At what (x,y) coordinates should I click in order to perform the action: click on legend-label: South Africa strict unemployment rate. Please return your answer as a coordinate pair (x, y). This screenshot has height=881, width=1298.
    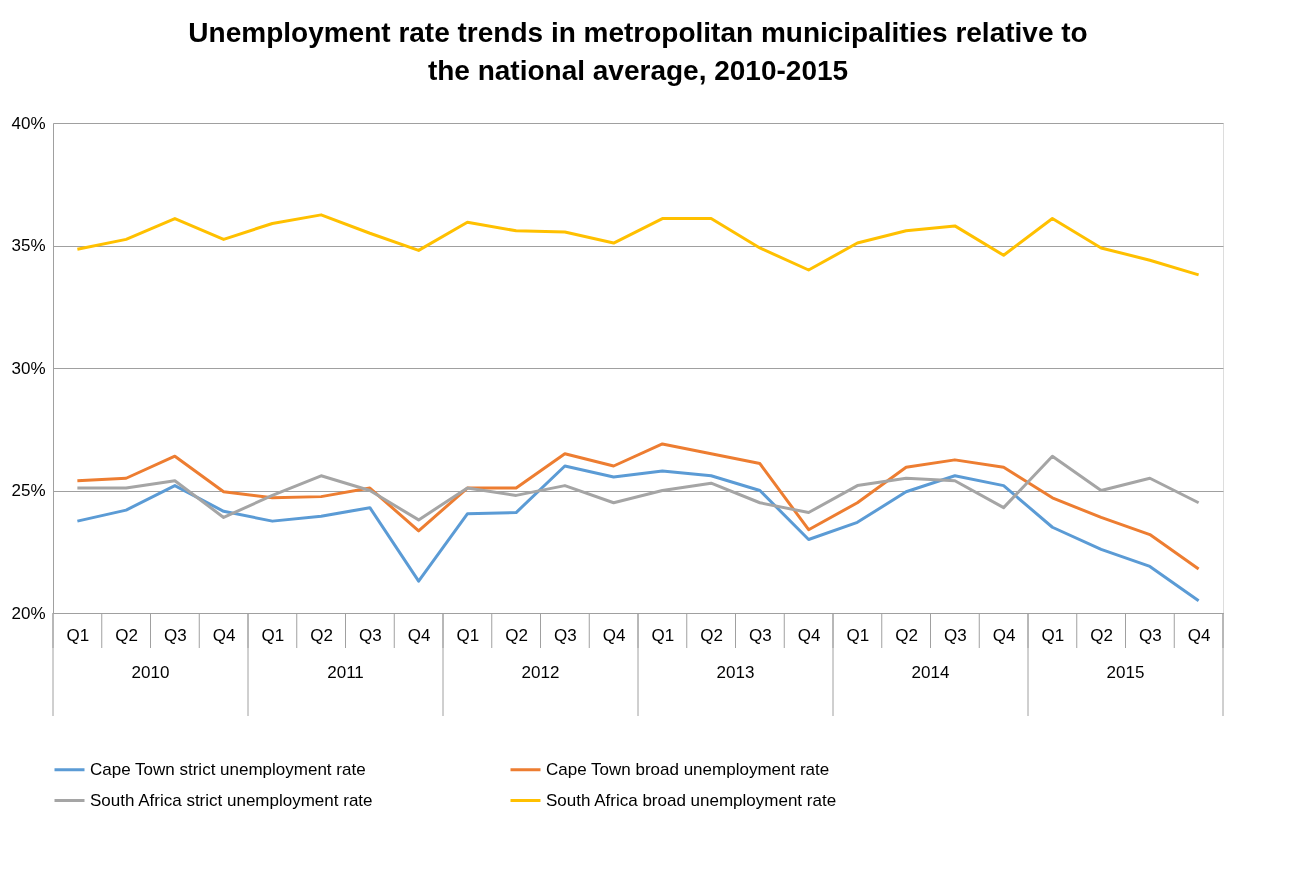
    Looking at the image, I should click on (231, 800).